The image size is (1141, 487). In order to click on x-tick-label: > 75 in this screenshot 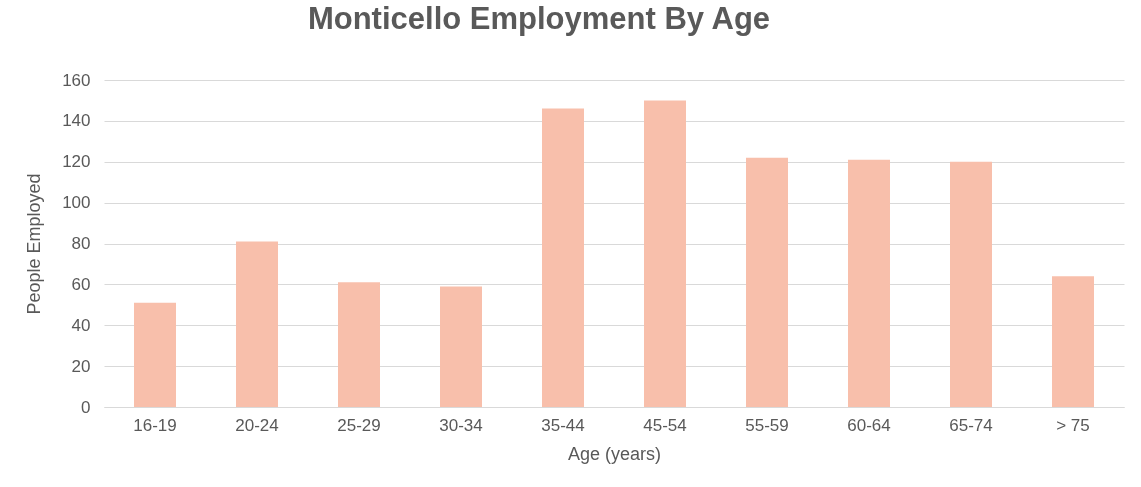, I will do `click(1073, 425)`.